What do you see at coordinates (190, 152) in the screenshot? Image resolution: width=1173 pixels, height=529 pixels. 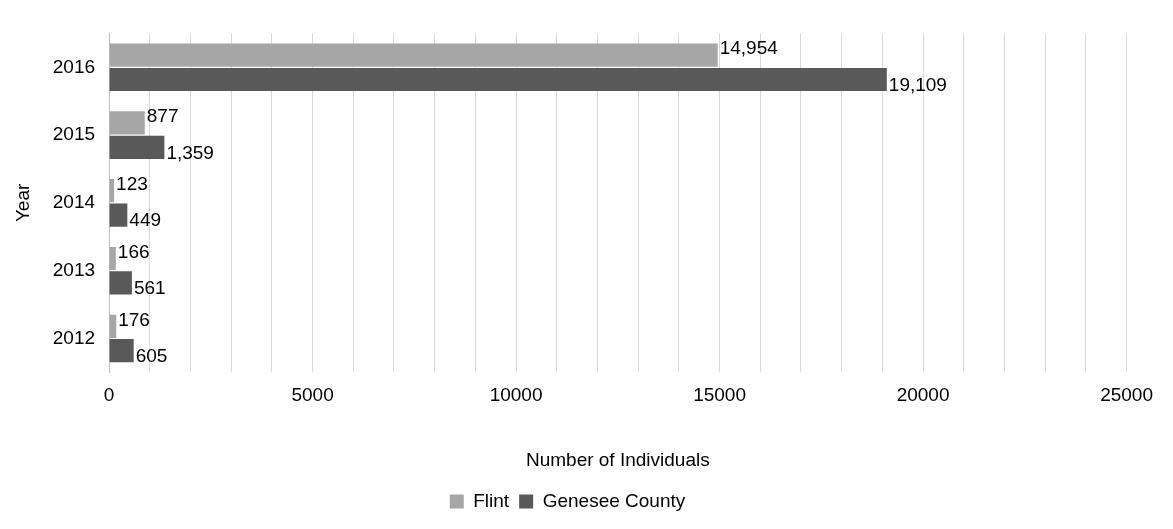 I see `data-label: 1,359` at bounding box center [190, 152].